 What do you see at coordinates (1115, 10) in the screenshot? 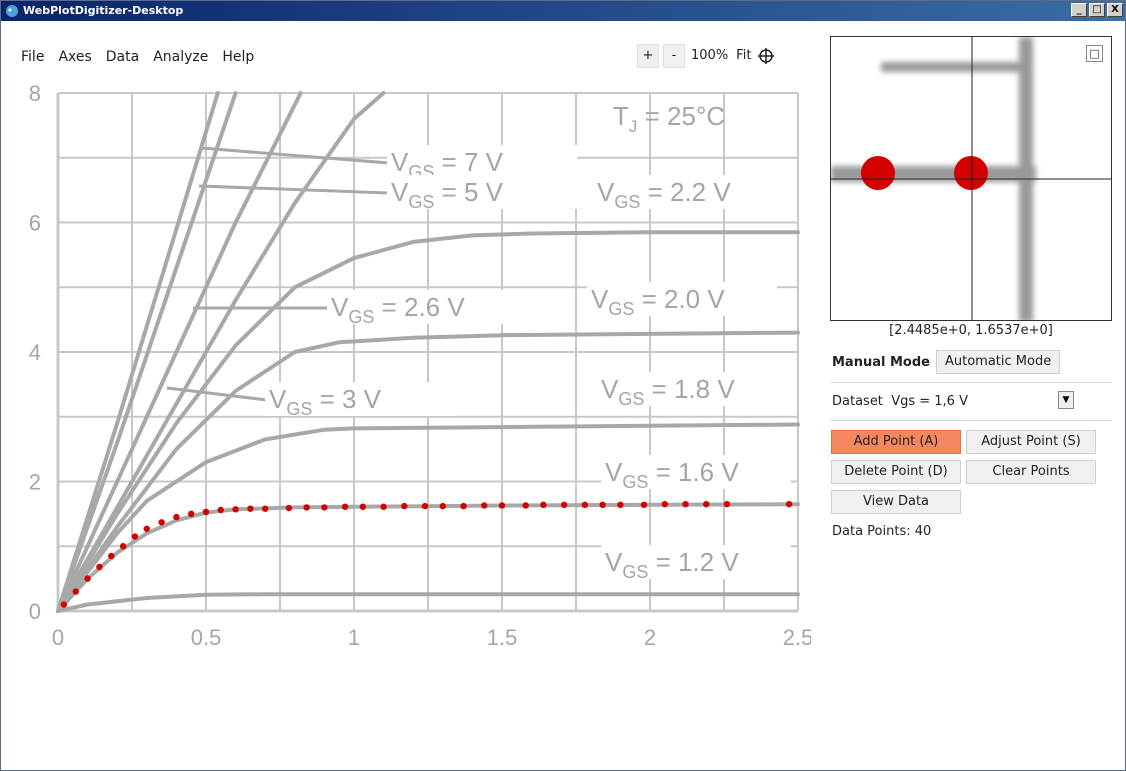
I see `close-button: X` at bounding box center [1115, 10].